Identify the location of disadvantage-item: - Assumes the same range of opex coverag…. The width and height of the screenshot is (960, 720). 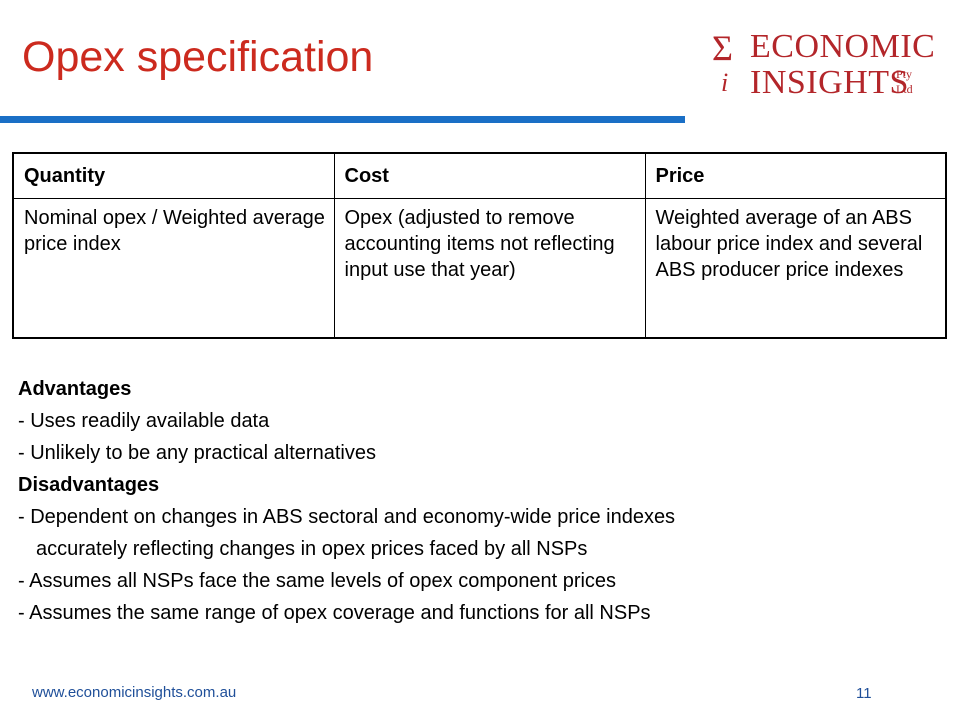
(334, 613).